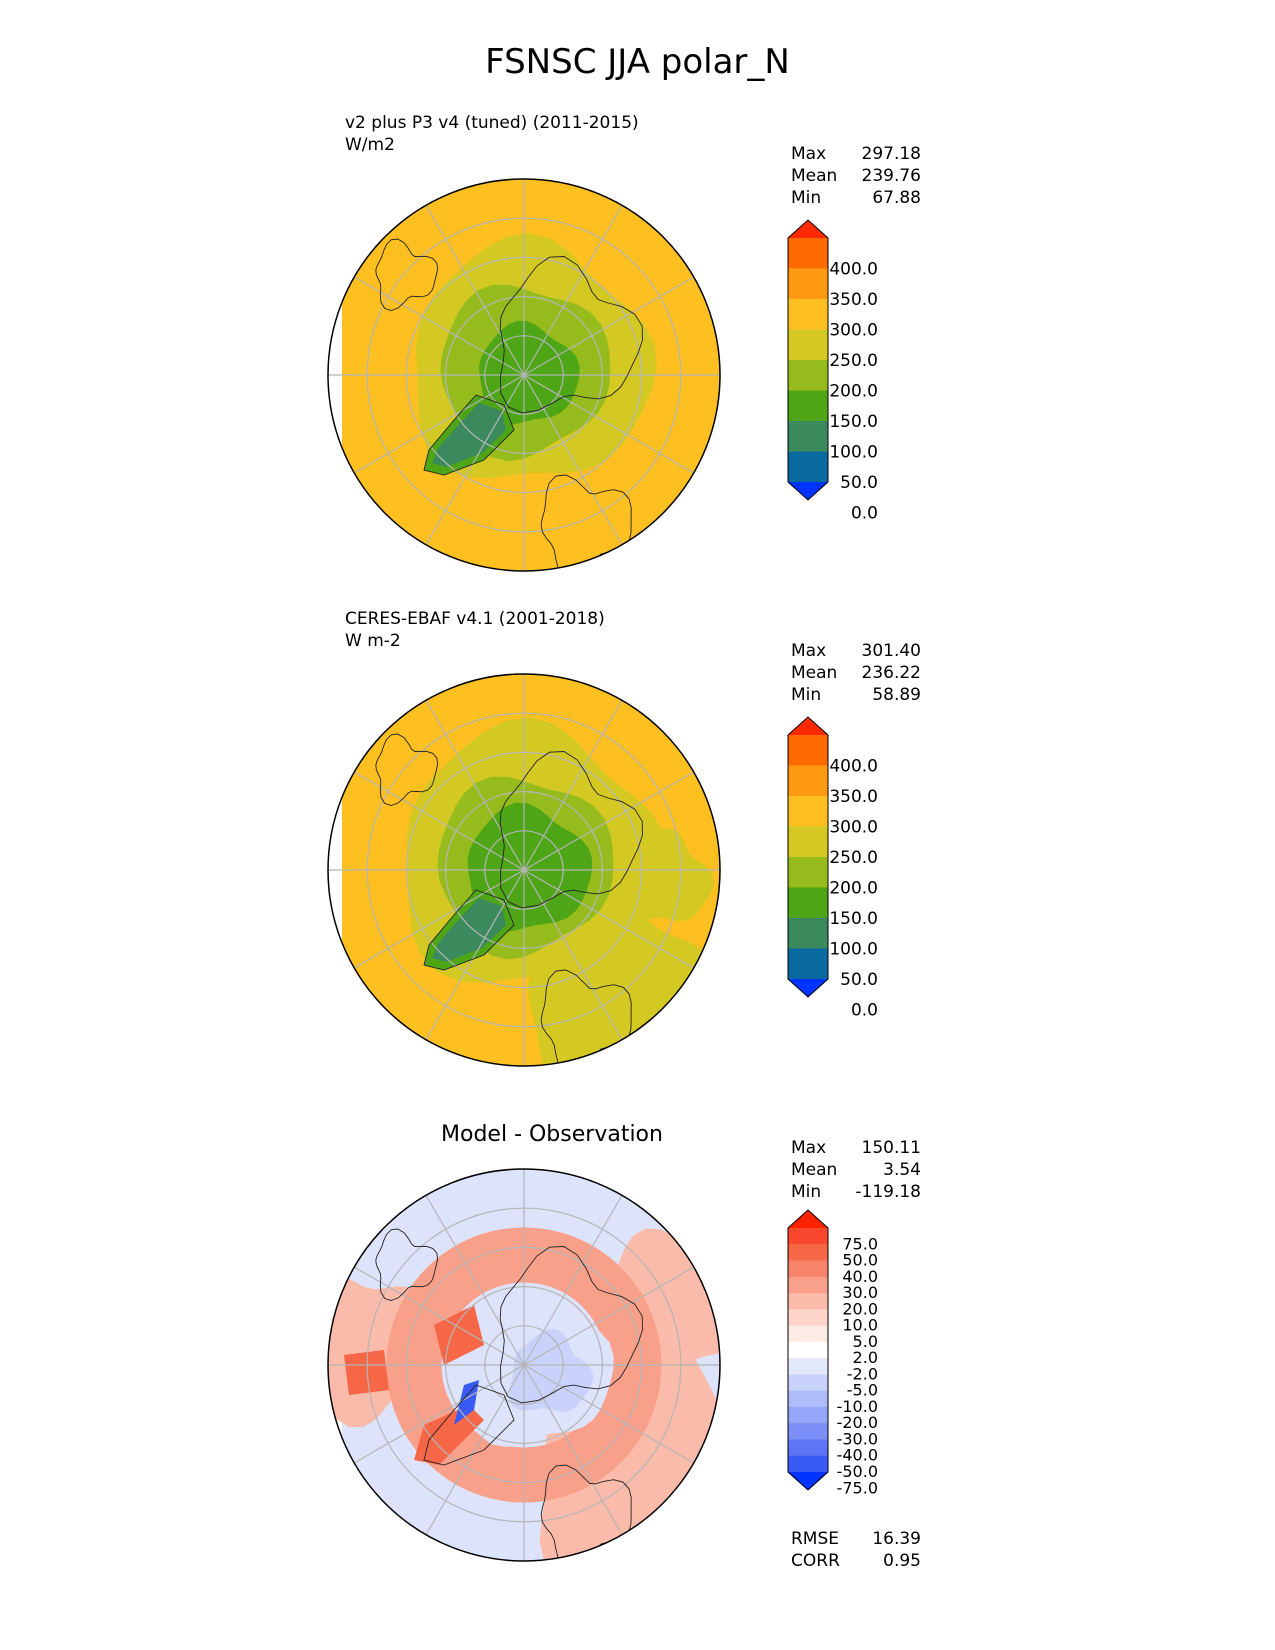 The height and width of the screenshot is (1650, 1275). Describe the element at coordinates (891, 651) in the screenshot. I see `stat-value: 301.40` at that location.